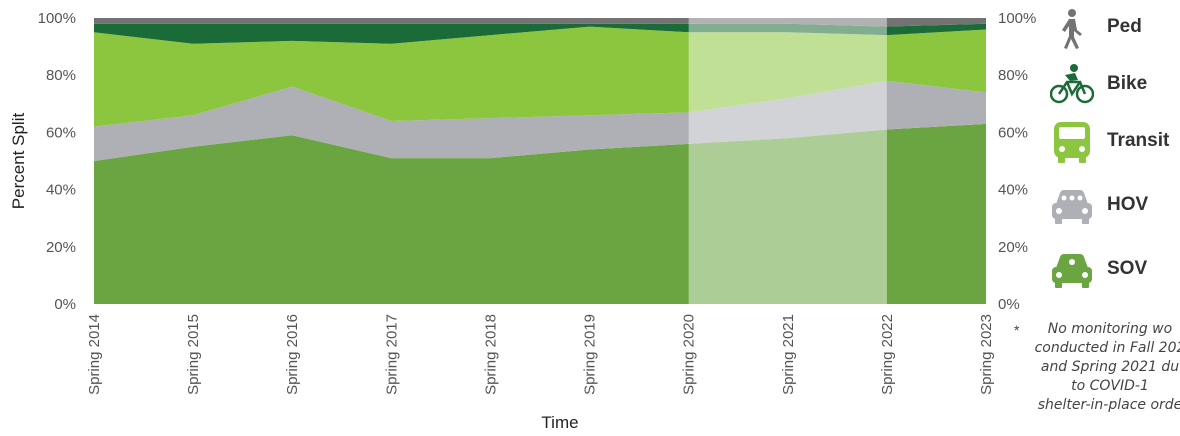 The image size is (1180, 436). I want to click on legend-item-ped: Ped, so click(1115, 28).